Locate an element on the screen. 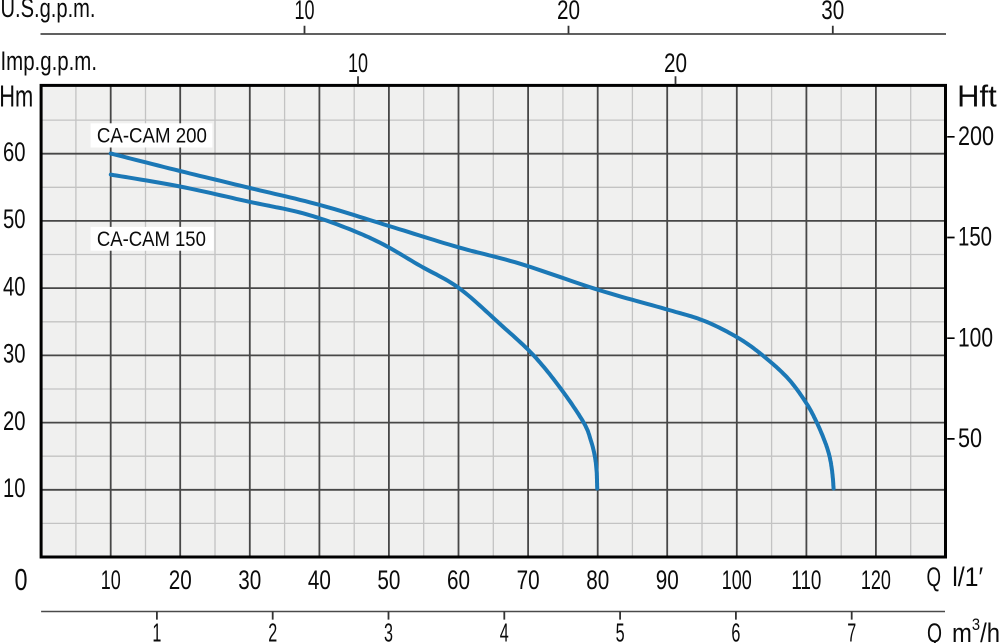 The height and width of the screenshot is (643, 1000). svg-text: l/1′ is located at coordinates (967, 577).